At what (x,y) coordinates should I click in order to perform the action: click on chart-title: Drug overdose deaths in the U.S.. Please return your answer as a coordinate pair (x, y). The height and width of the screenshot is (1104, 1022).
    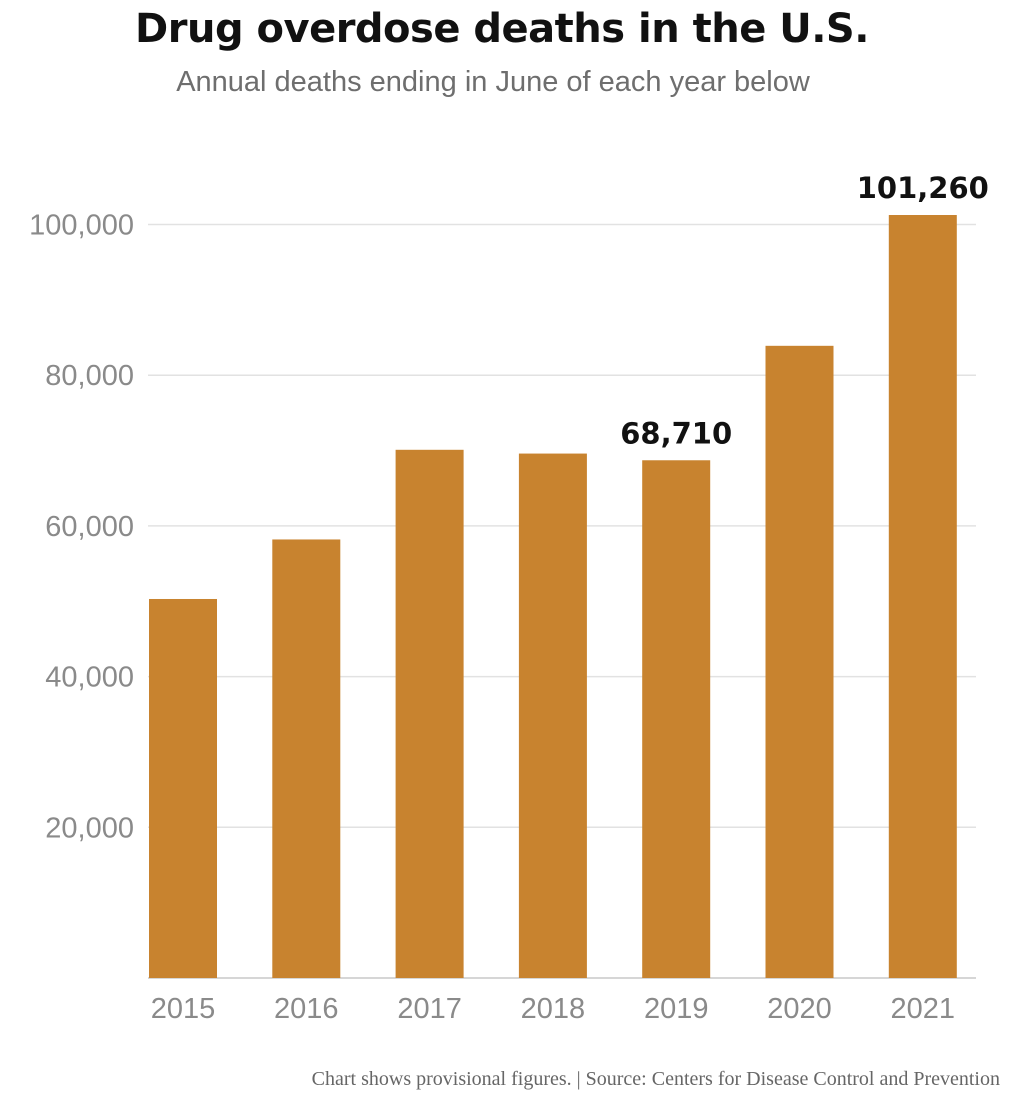
    Looking at the image, I should click on (502, 29).